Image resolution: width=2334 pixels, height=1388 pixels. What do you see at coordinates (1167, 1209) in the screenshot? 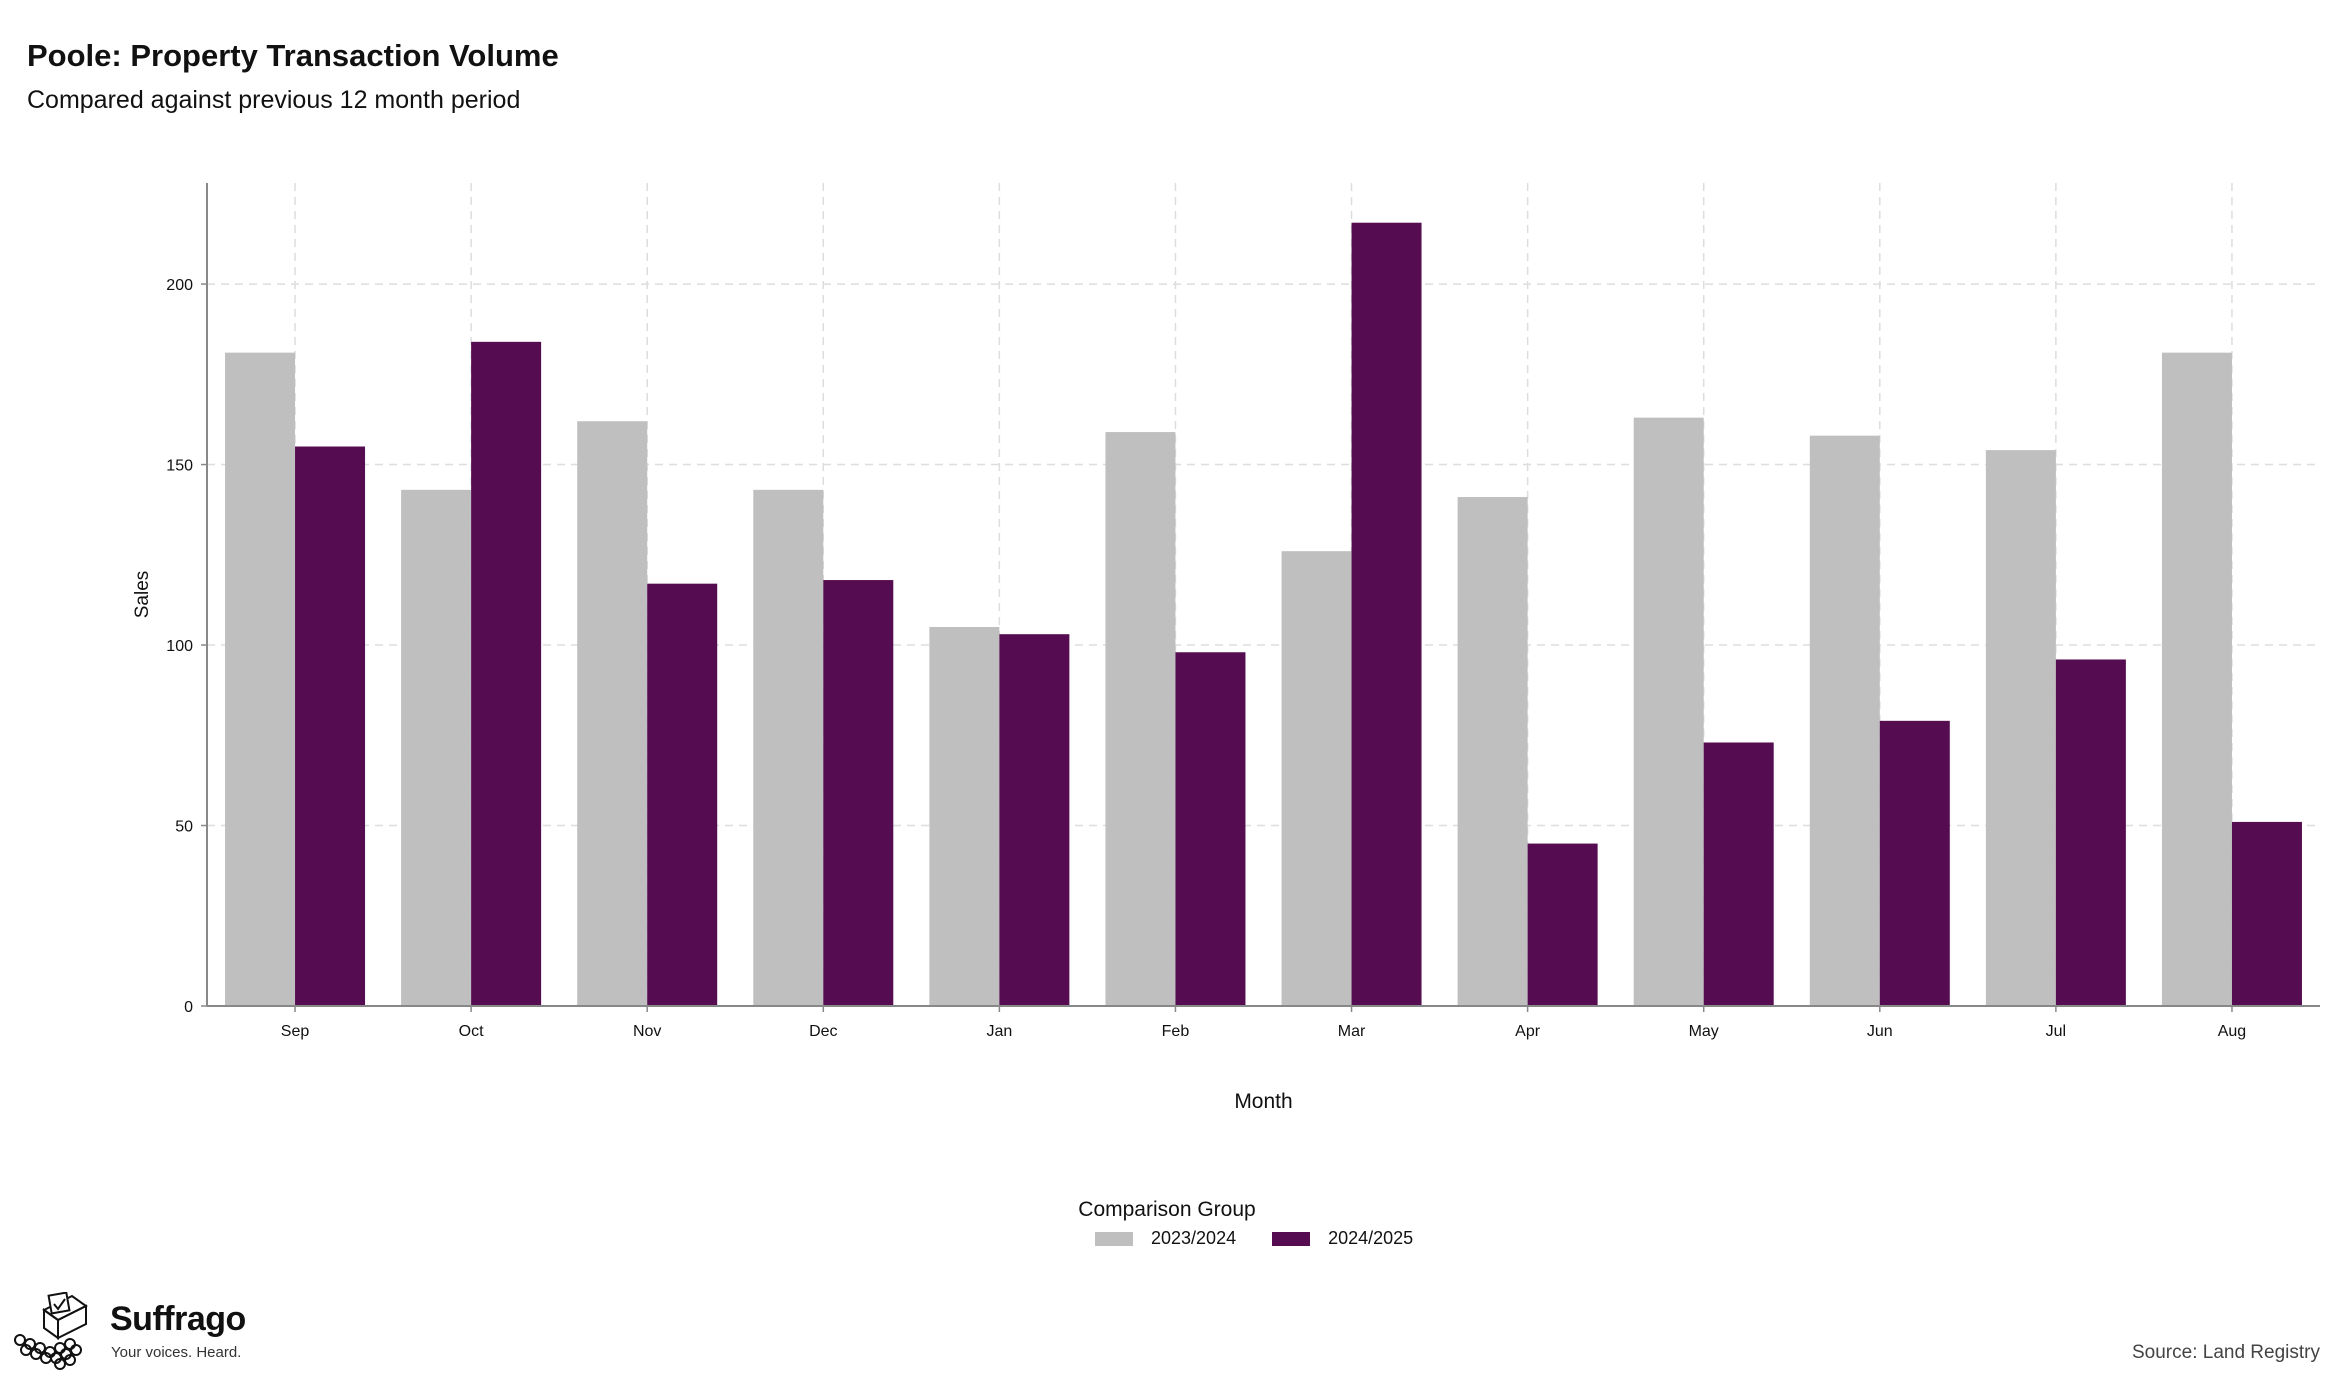
I see `legend-title: Comparison Group` at bounding box center [1167, 1209].